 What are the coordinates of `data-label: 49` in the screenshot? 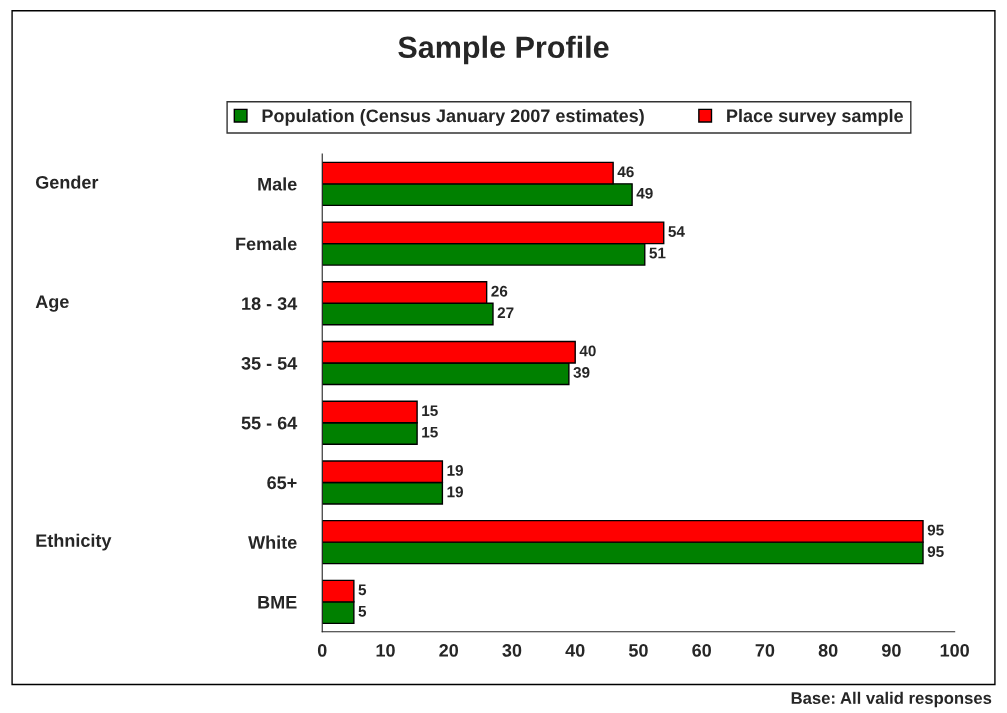 It's located at (644, 193).